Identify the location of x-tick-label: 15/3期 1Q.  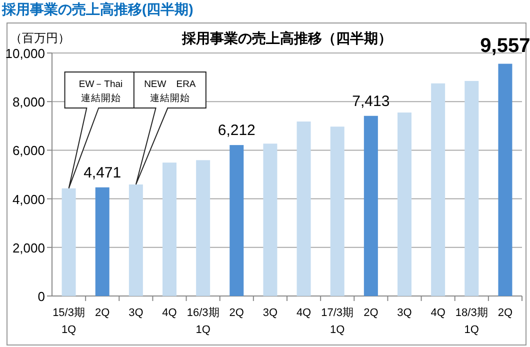
(68, 321).